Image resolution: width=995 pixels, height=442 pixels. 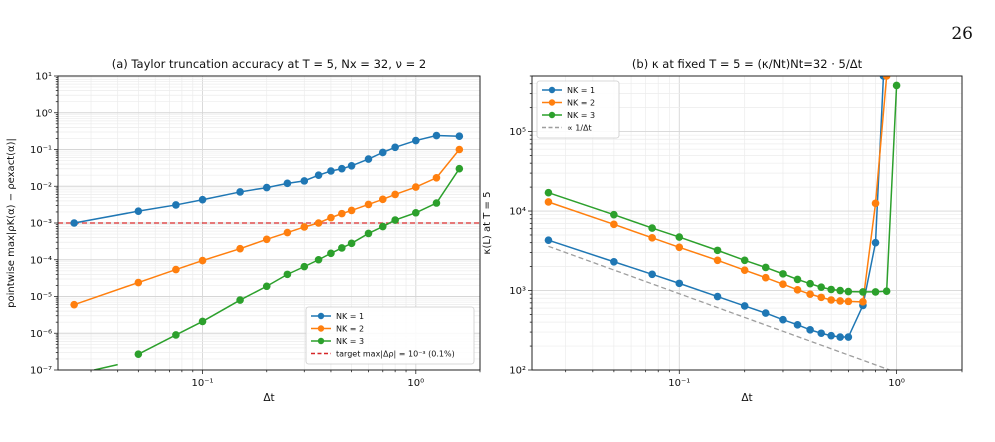 What do you see at coordinates (719, 307) in the screenshot?
I see `reference-line` at bounding box center [719, 307].